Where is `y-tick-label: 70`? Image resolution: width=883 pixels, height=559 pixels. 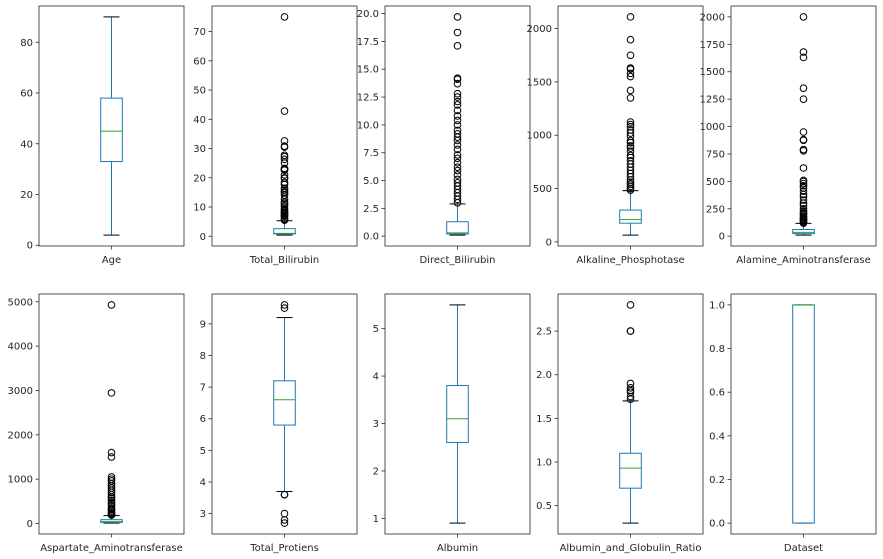 y-tick-label: 70 is located at coordinates (199, 32).